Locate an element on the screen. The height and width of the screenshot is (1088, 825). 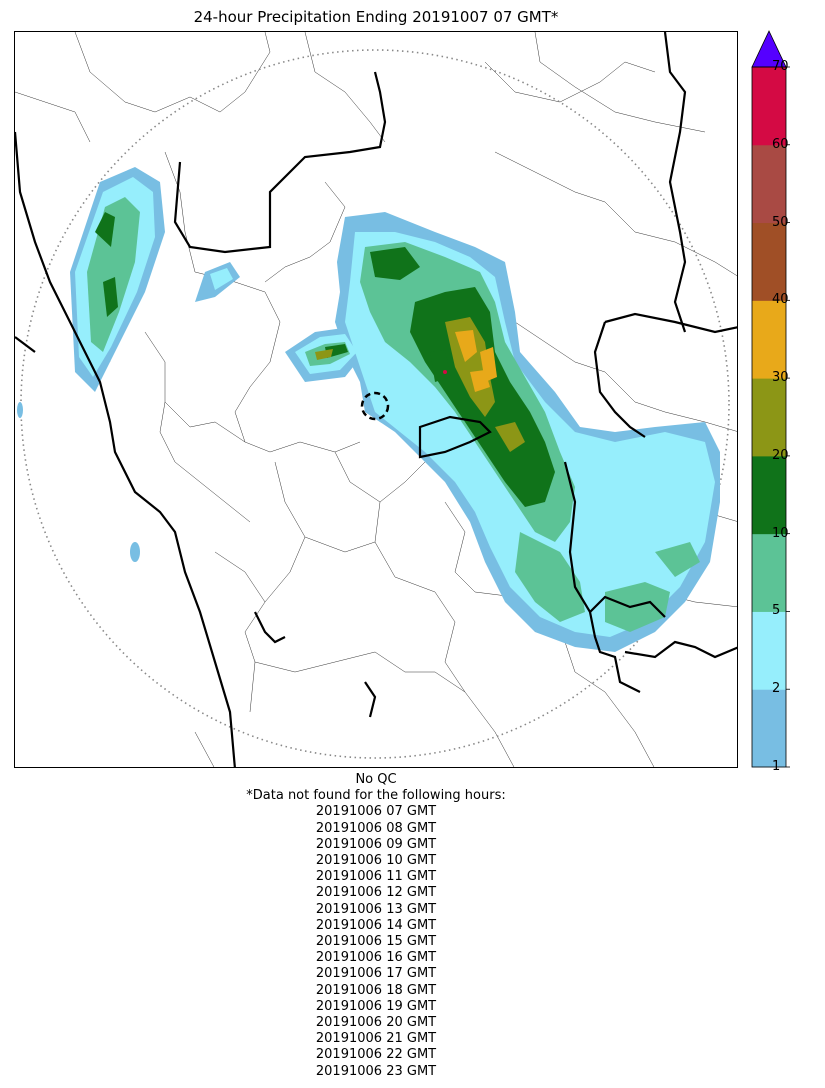
missing-hour-item: 20191006 22 GMT is located at coordinates (376, 1055).